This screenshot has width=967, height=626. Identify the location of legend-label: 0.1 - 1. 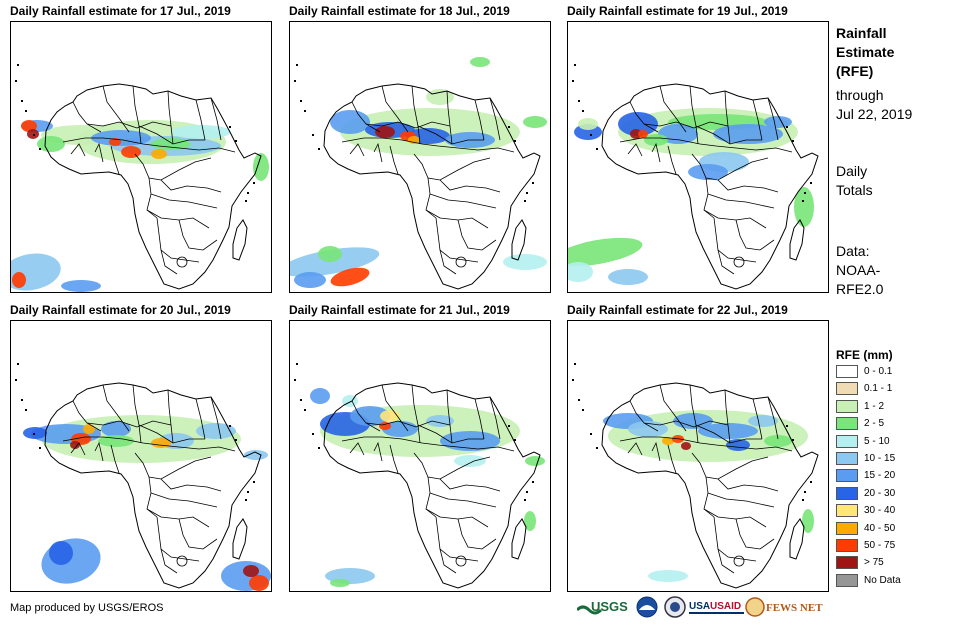
(878, 389).